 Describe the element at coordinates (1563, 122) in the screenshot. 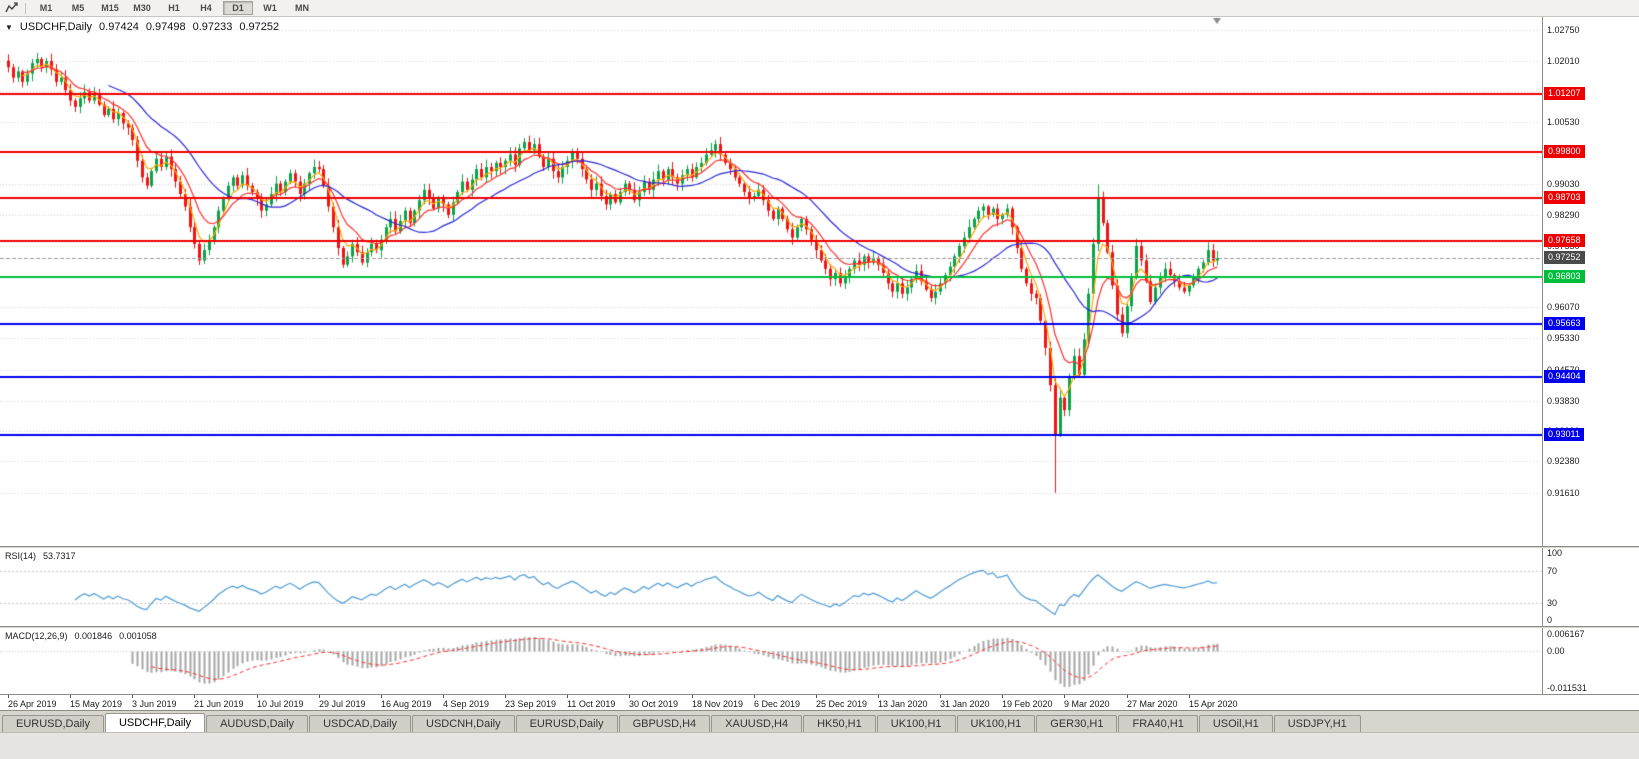

I see `price-tick-label: 1.00530` at that location.